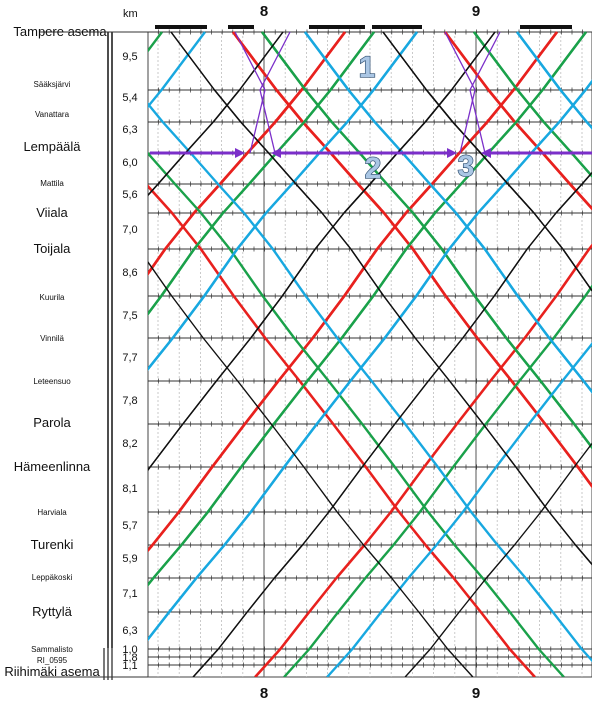  What do you see at coordinates (52, 146) in the screenshot?
I see `station-label: Lempäälä` at bounding box center [52, 146].